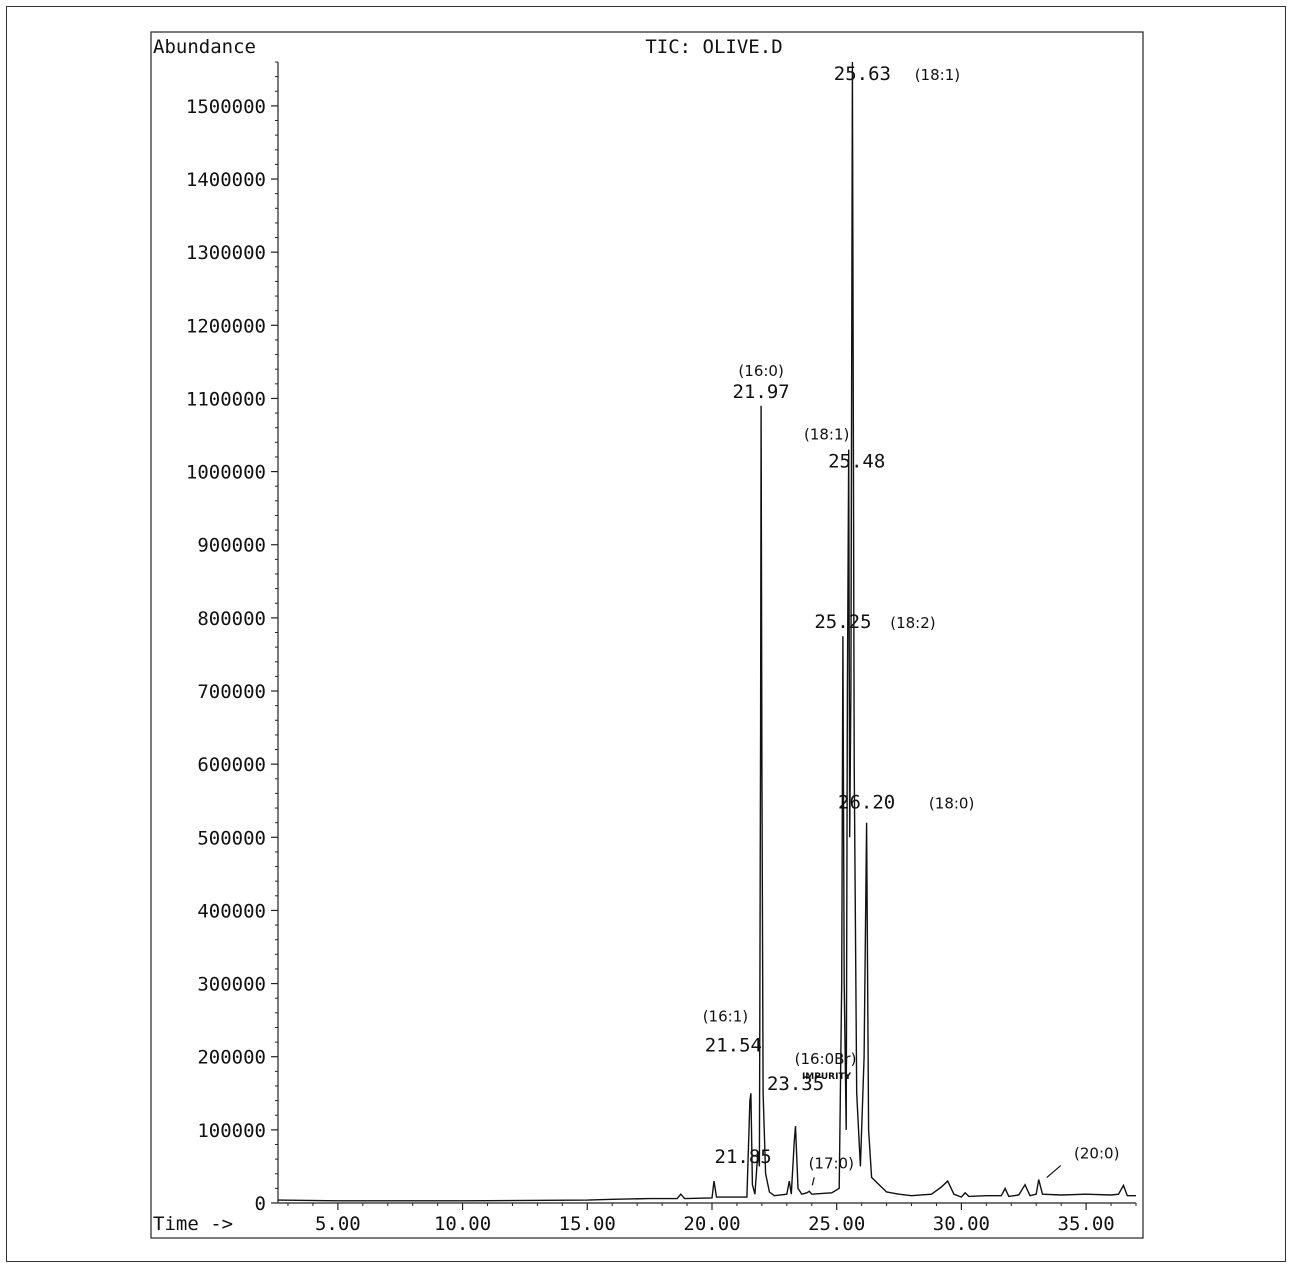 The width and height of the screenshot is (1294, 1267). Describe the element at coordinates (961, 1224) in the screenshot. I see `x-tick-label: 30.00` at that location.